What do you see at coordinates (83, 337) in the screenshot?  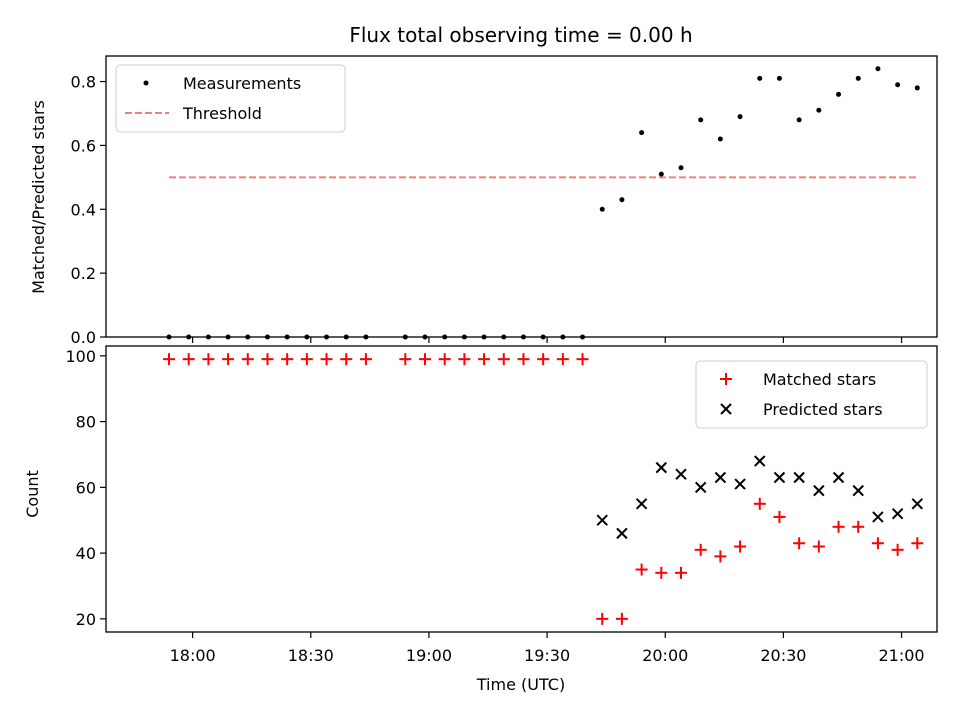 I see `y-tick-label: 0.0` at bounding box center [83, 337].